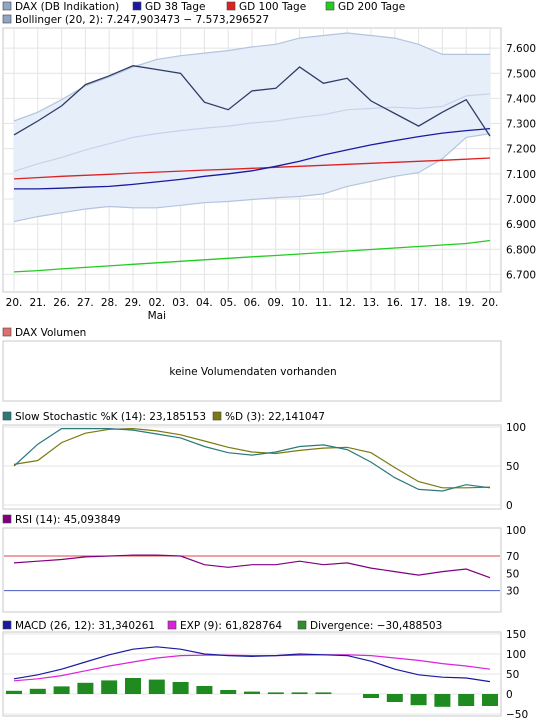 This screenshot has height=725, width=545. I want to click on stoch-ytick-2: 100, so click(516, 428).